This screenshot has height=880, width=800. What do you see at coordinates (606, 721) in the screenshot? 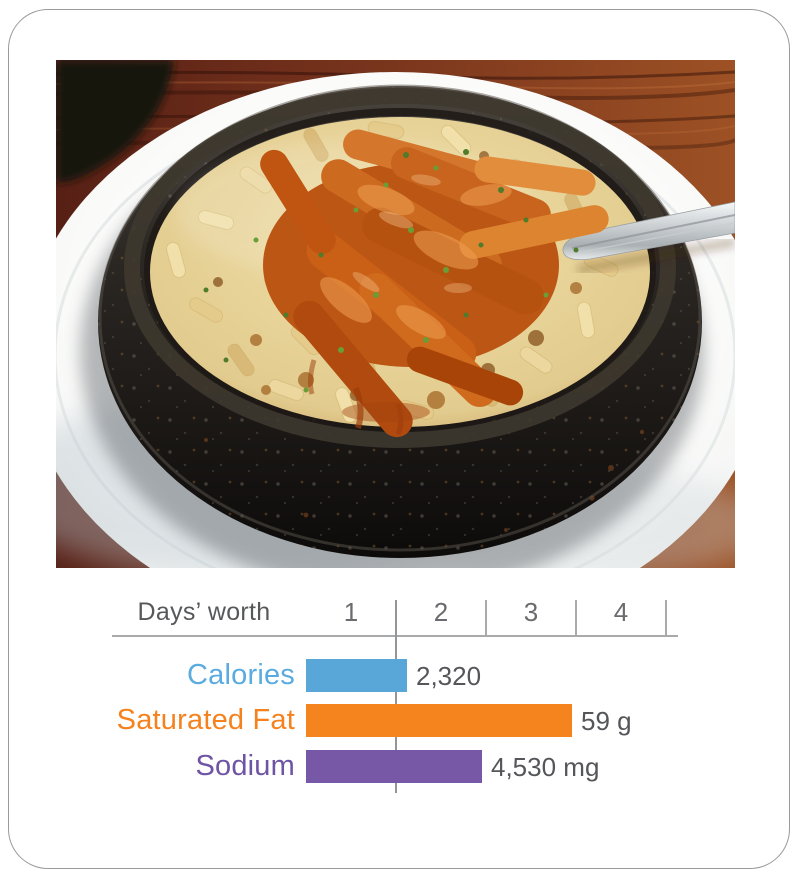
I see `value-label-saturated-fat: 59 g` at bounding box center [606, 721].